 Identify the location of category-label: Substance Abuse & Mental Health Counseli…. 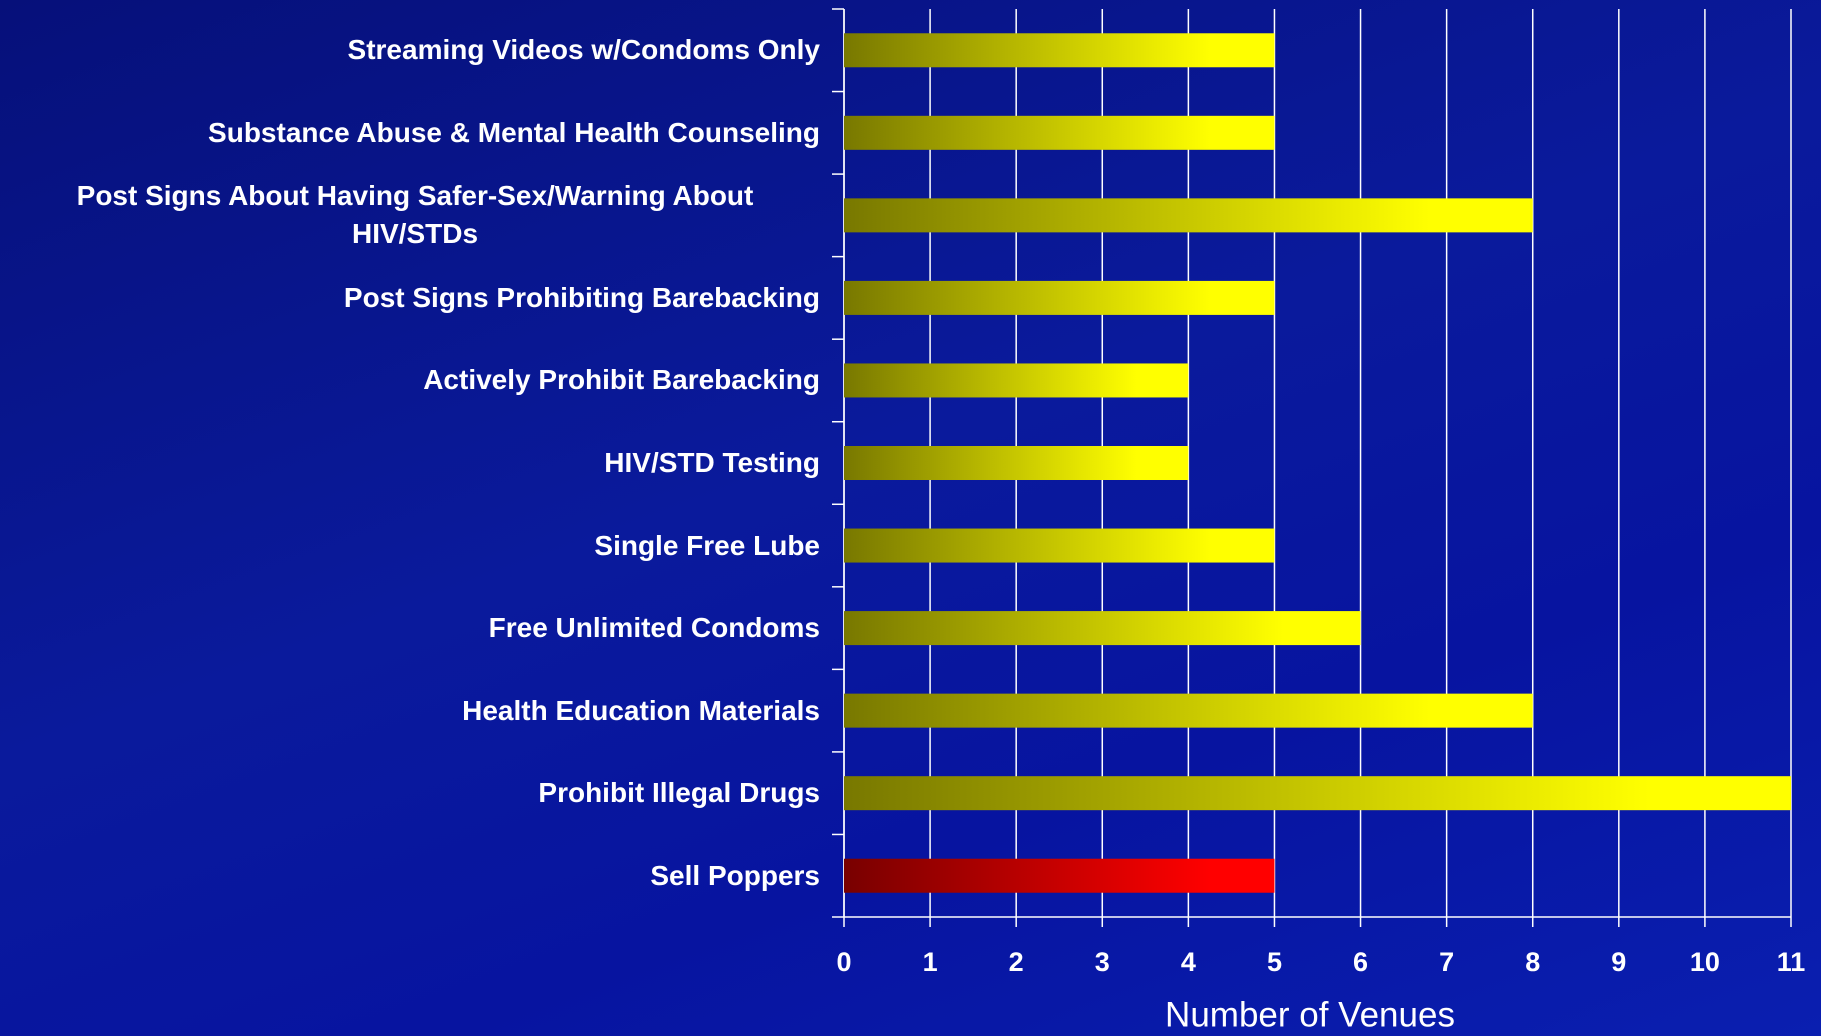
(514, 132).